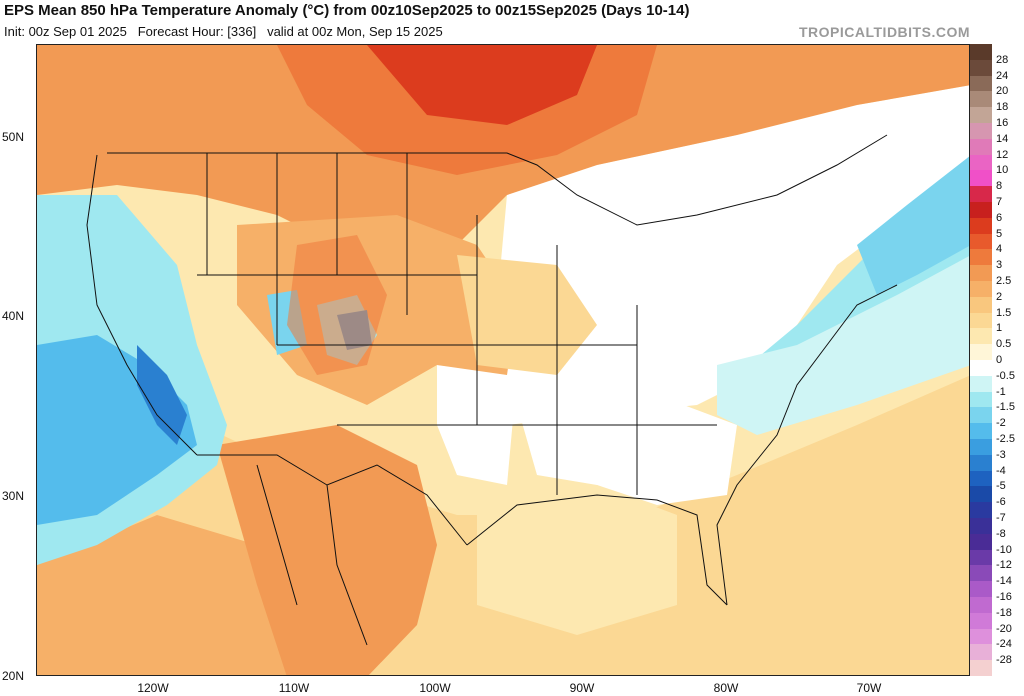 This screenshot has height=696, width=1024. Describe the element at coordinates (1002, 138) in the screenshot. I see `colorbar-tick-label: 14` at that location.